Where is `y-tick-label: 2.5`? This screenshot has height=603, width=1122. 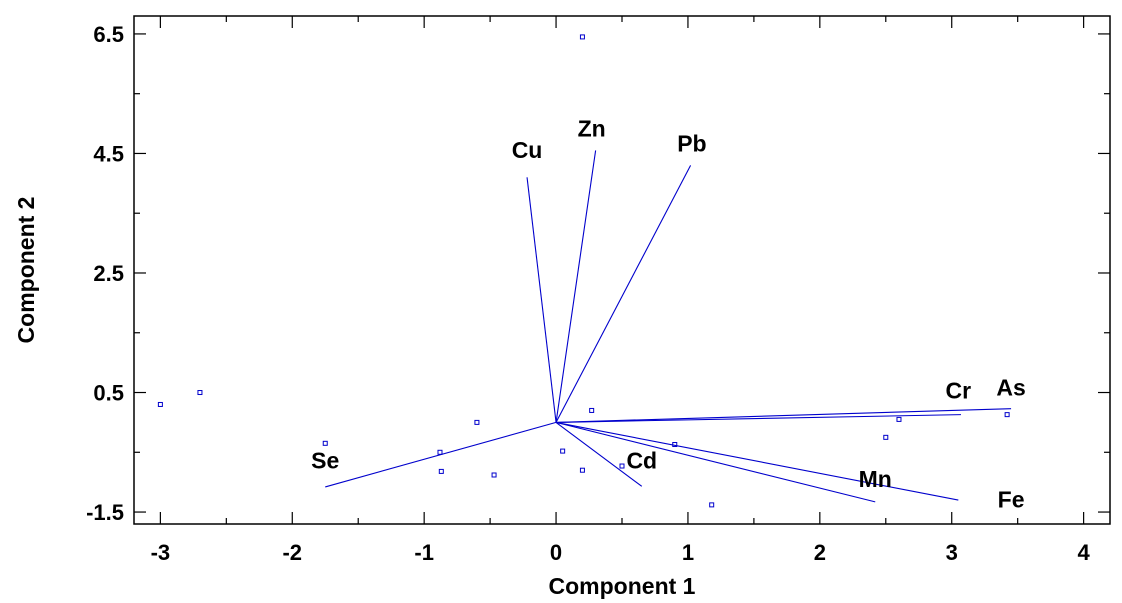
y-tick-label: 2.5 is located at coordinates (108, 273).